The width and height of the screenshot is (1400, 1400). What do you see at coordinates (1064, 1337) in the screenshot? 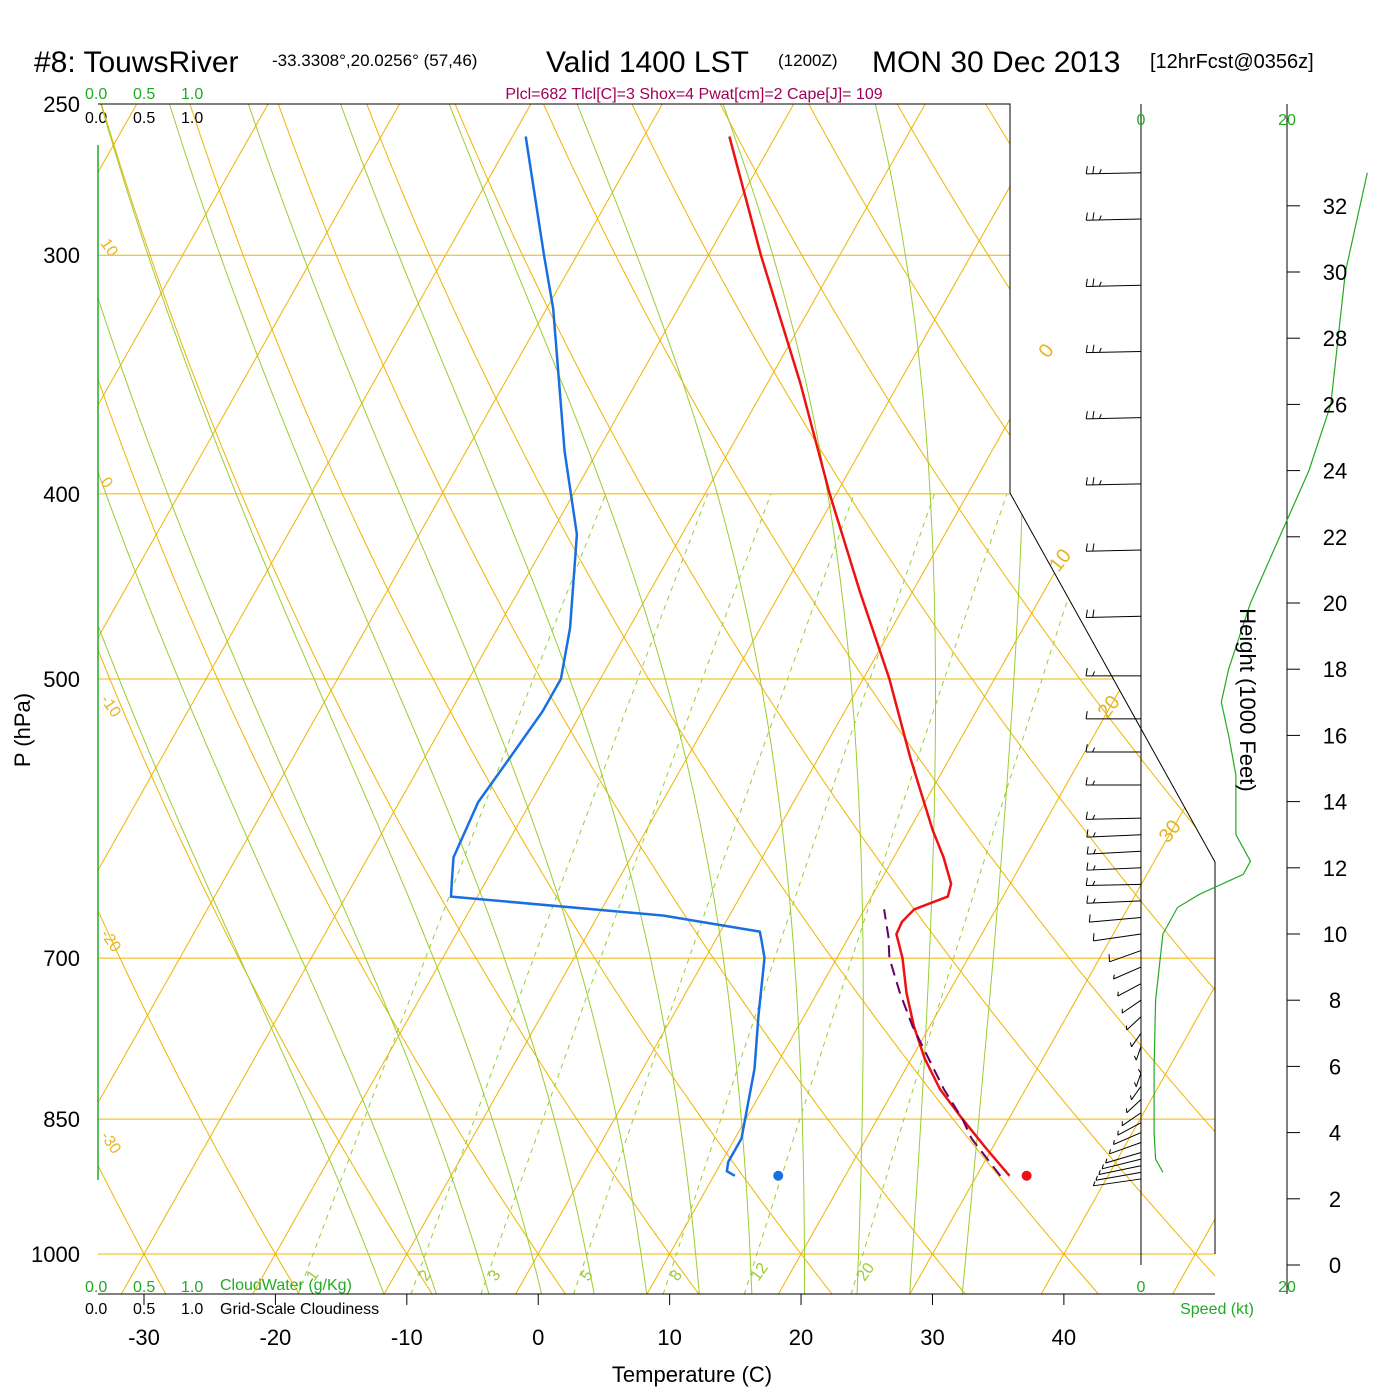
I see `x-tick-40: 40` at bounding box center [1064, 1337].